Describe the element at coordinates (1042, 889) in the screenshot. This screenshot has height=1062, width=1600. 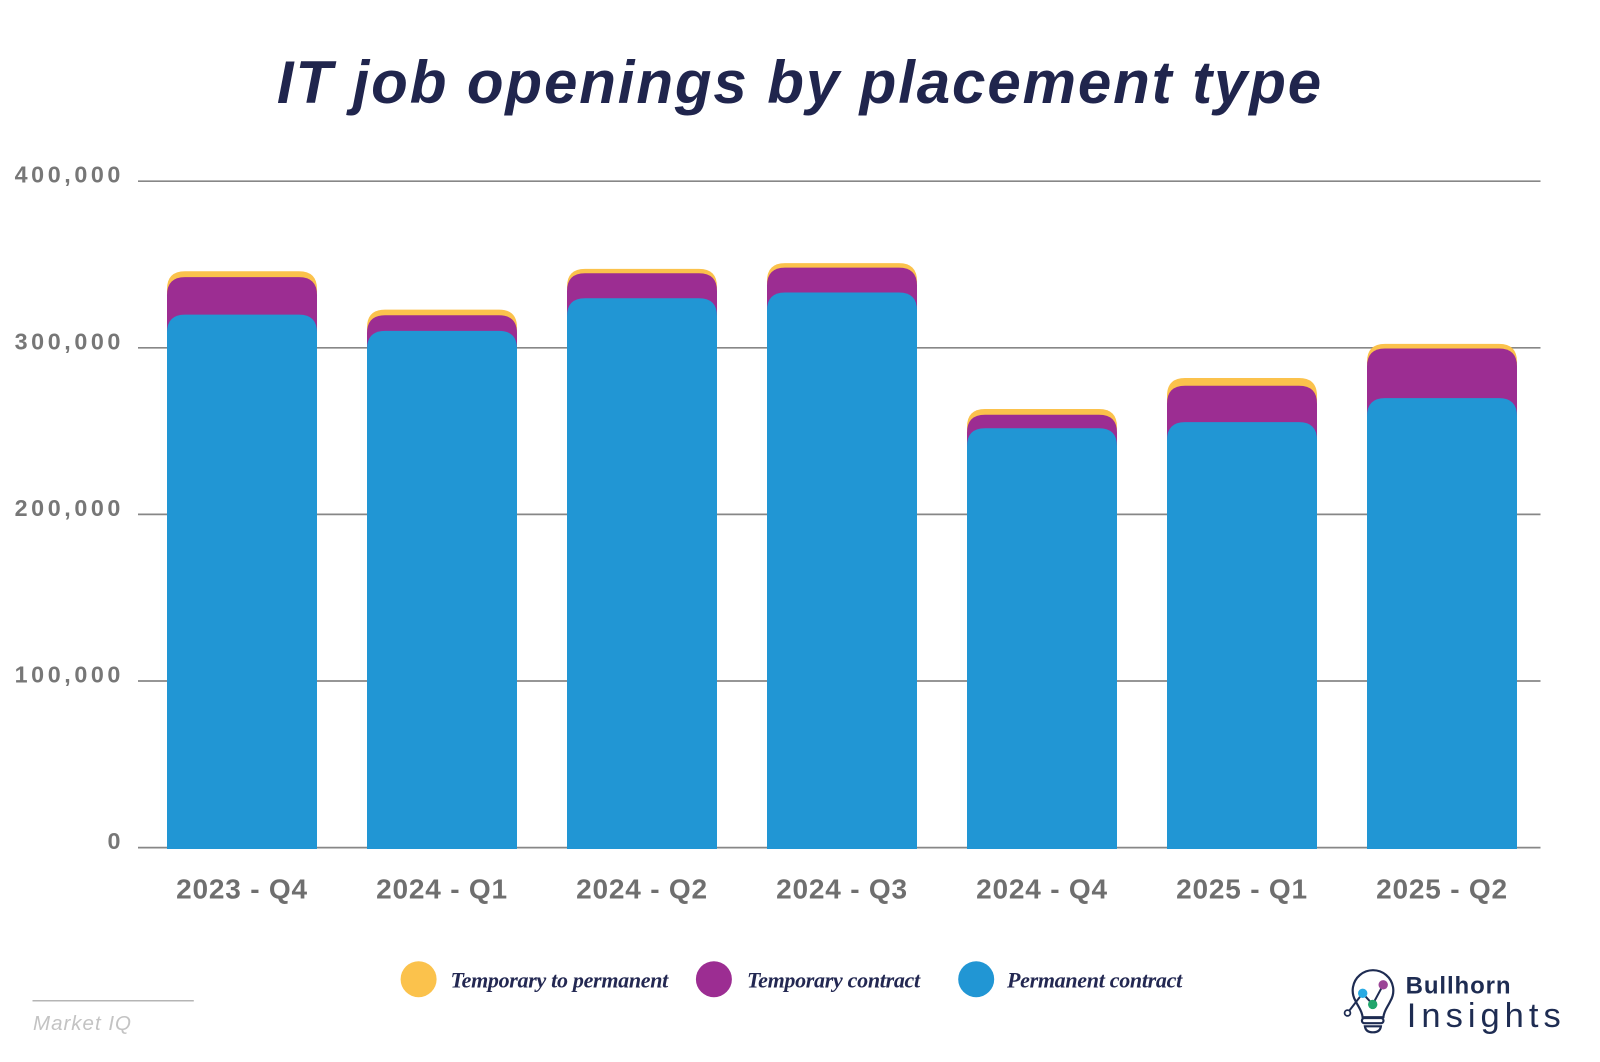
I see `svg-text: 2024 - Q4` at that location.